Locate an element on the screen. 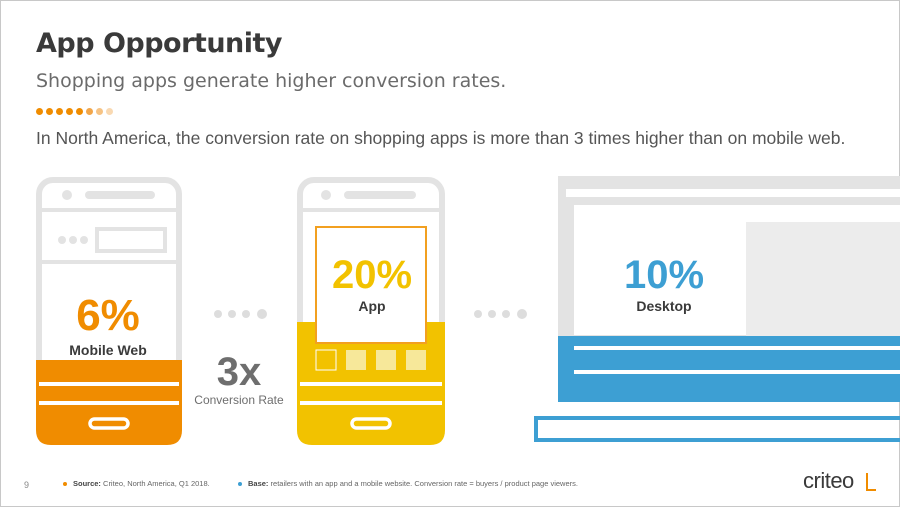  app-phone is located at coordinates (371, 311).